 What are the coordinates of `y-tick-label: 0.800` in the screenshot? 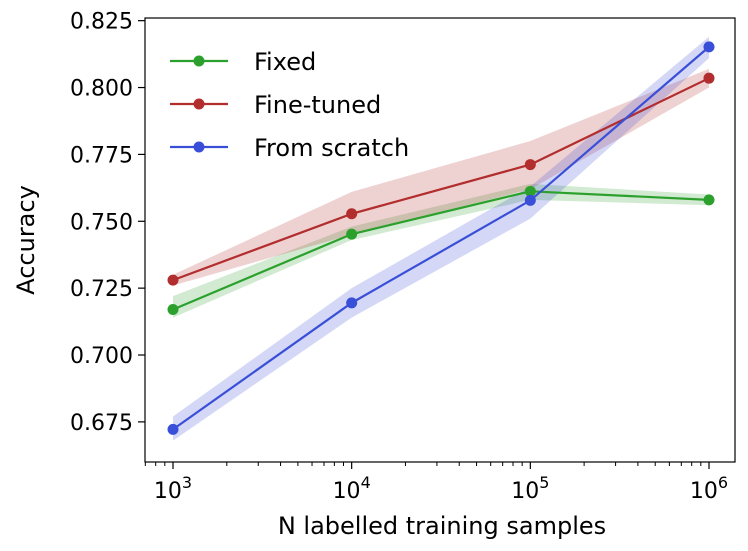 It's located at (101, 89).